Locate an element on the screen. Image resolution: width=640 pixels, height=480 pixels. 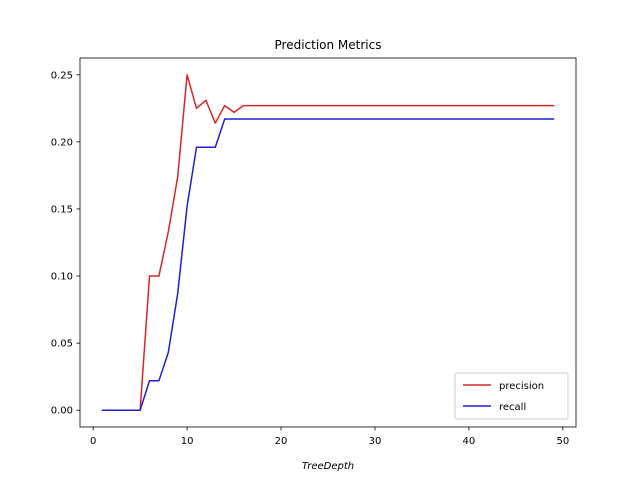
y-tick-label: 0.20 is located at coordinates (62, 142).